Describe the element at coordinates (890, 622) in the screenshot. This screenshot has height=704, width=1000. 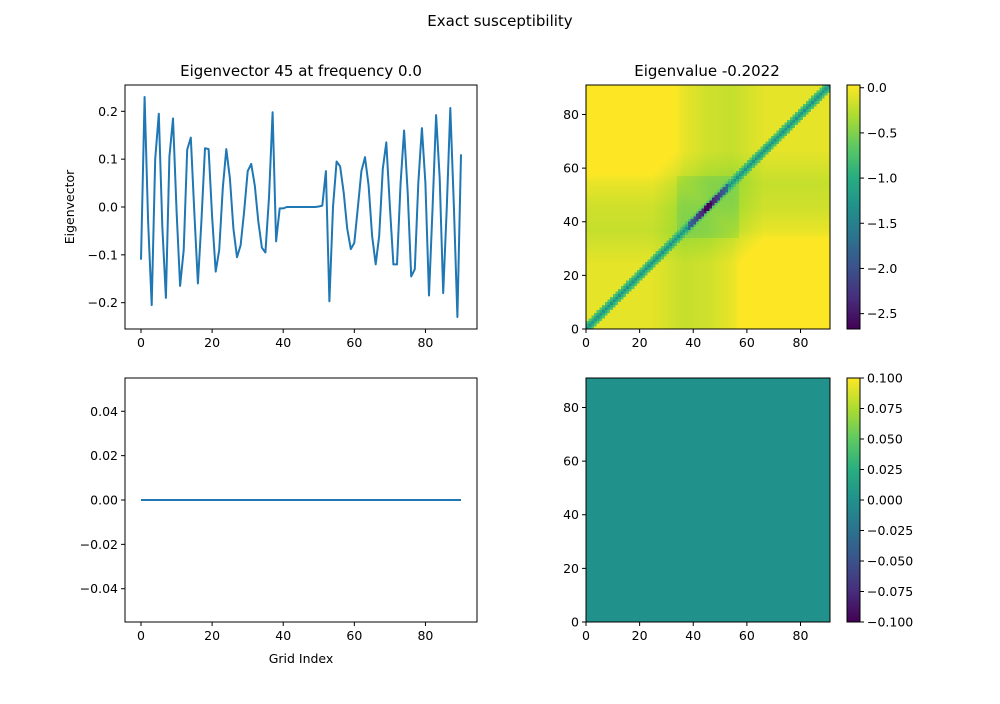
I see `zero-heatmap-colorbar-tick-label: −0.100` at that location.